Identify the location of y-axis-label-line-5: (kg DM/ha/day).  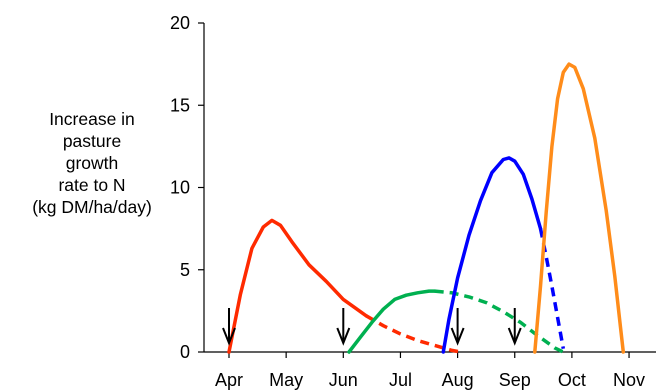
(92, 207).